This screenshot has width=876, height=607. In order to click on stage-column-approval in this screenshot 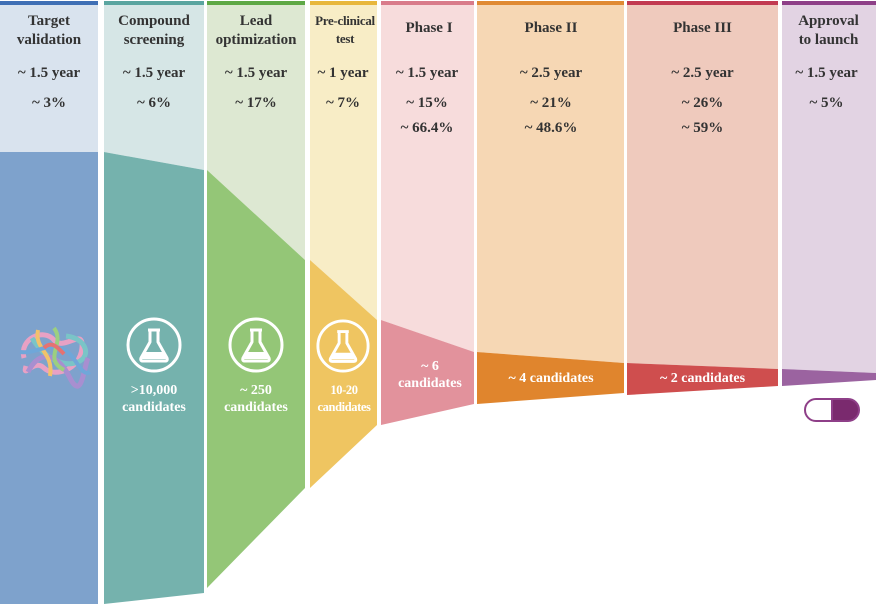, I will do `click(829, 193)`.